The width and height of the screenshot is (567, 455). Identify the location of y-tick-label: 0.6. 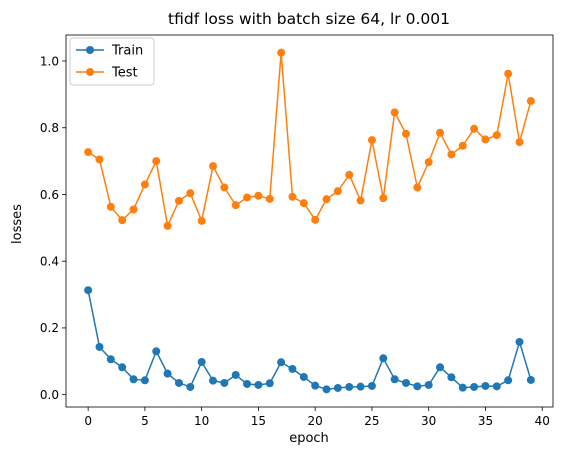
(49, 195).